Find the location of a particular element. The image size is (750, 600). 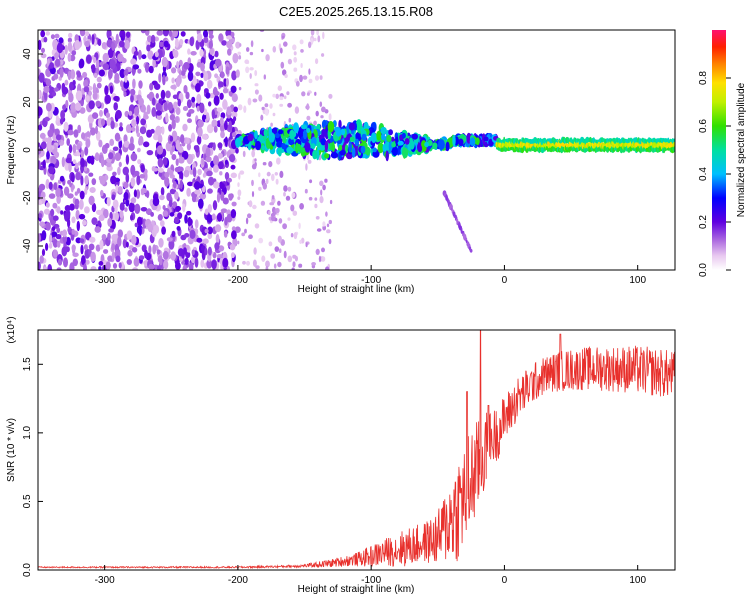

colorbar-tick-label: 0.2 is located at coordinates (703, 222).